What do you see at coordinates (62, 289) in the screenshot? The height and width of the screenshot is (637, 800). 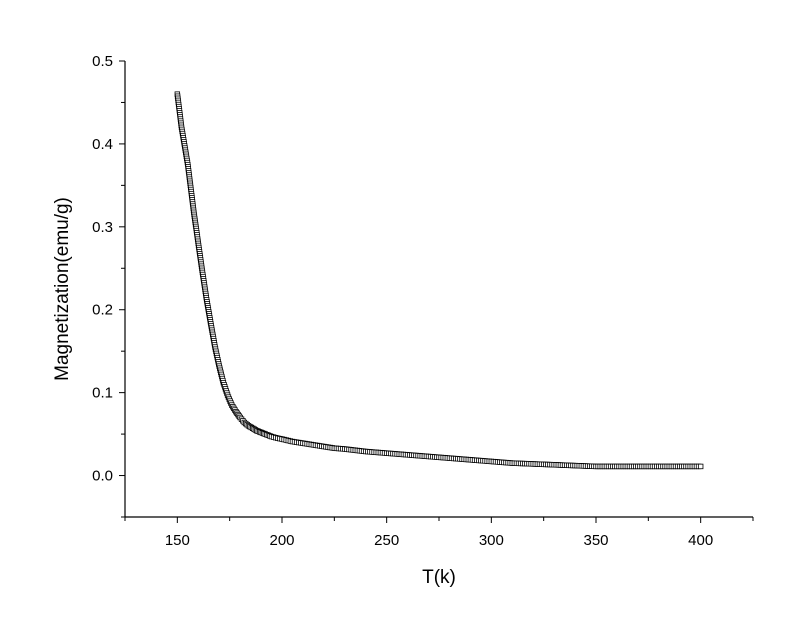 I see `y-axis-title: Magnetization(emu/g)` at bounding box center [62, 289].